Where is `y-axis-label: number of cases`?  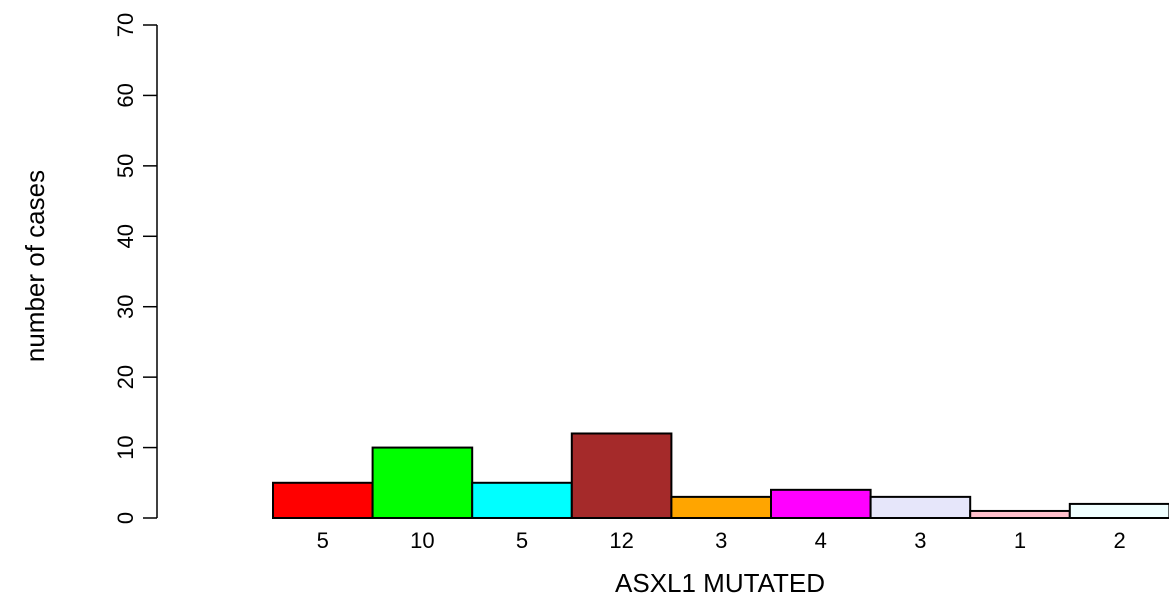
y-axis-label: number of cases is located at coordinates (35, 266).